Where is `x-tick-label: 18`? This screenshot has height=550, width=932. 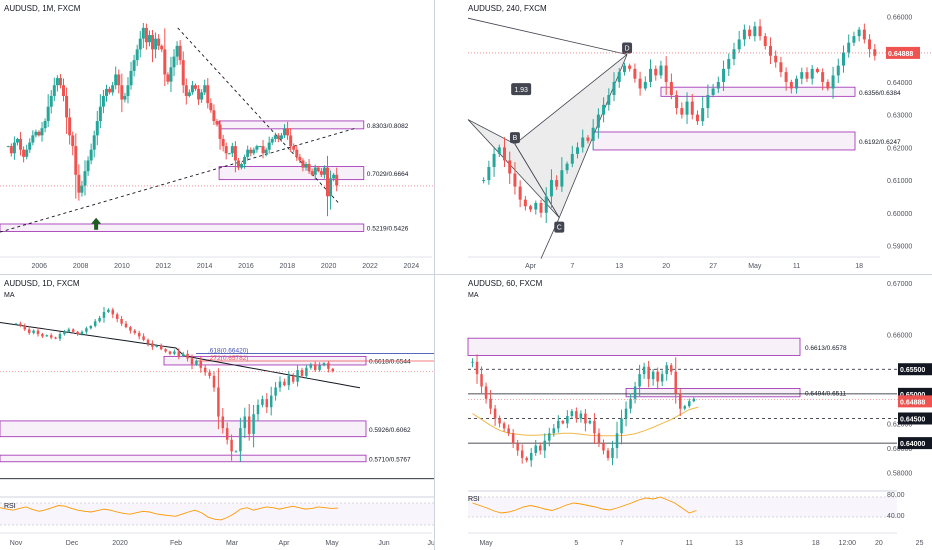
x-tick-label: 18 is located at coordinates (859, 266).